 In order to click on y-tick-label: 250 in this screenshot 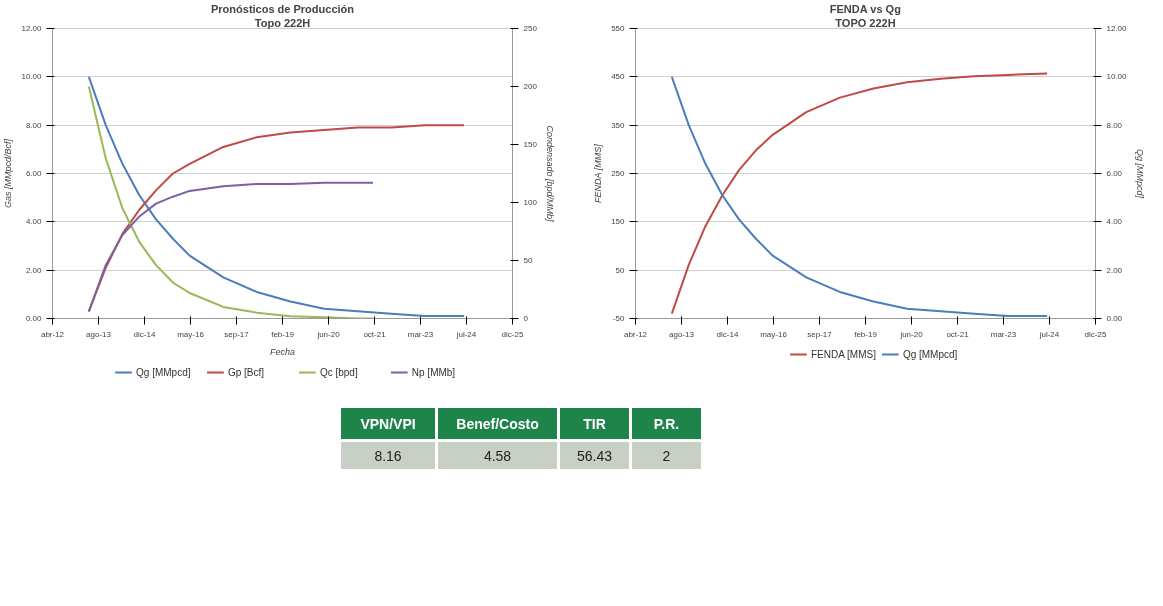, I will do `click(618, 173)`.